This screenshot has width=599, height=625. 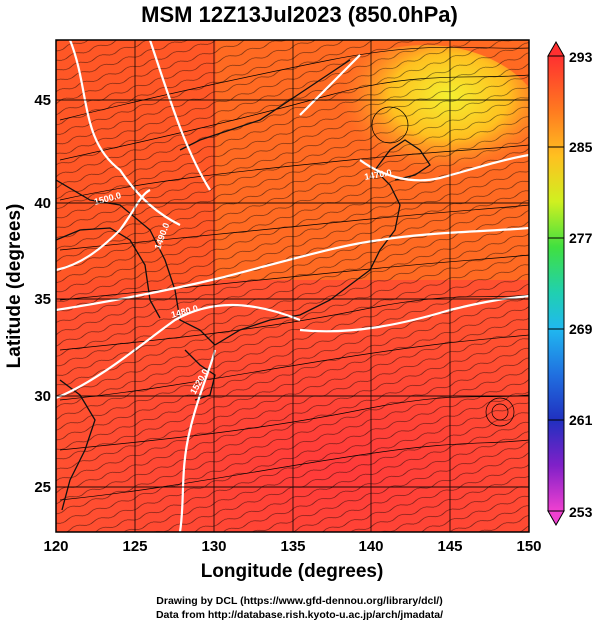 What do you see at coordinates (449, 546) in the screenshot?
I see `x-tick-label: 145` at bounding box center [449, 546].